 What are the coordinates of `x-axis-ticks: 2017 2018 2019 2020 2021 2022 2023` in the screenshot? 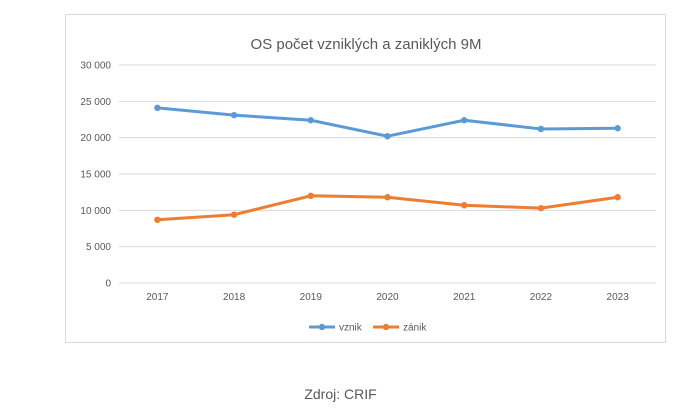 It's located at (387, 297).